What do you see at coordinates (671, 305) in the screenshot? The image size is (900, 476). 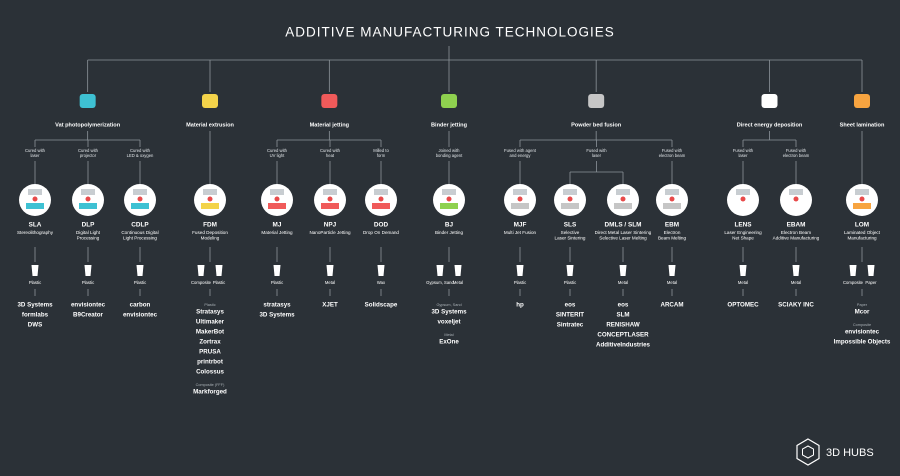 I see `brand: ARCAM` at bounding box center [671, 305].